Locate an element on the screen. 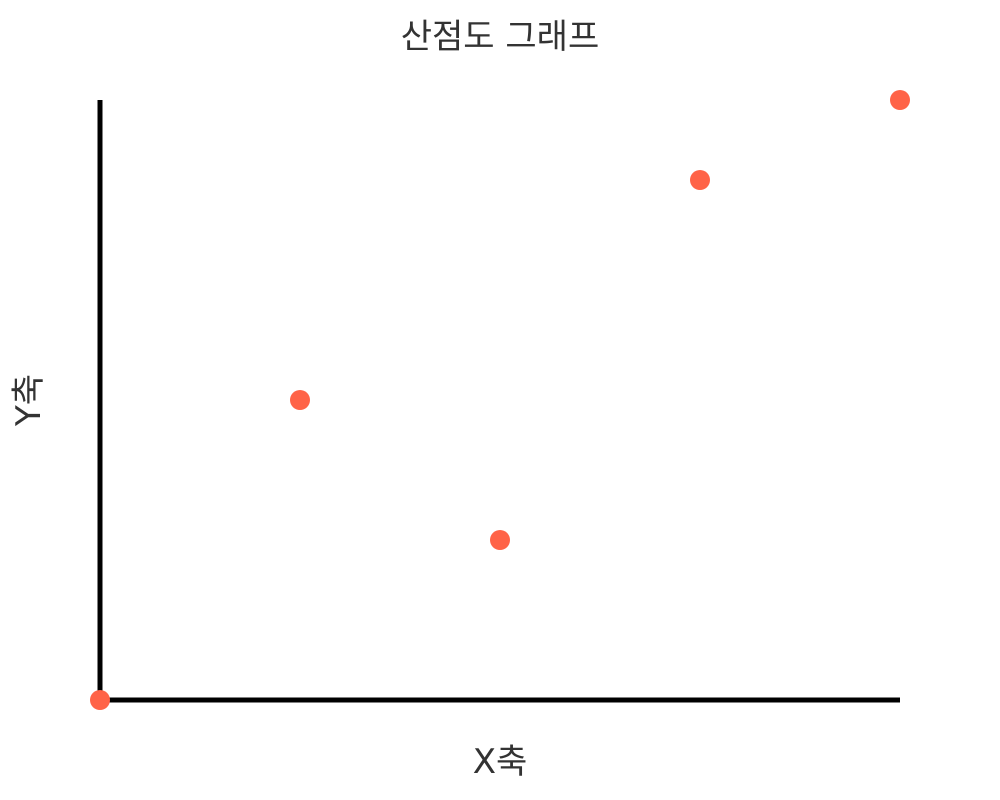  chart-title: 산점도 그래프 is located at coordinates (500, 37).